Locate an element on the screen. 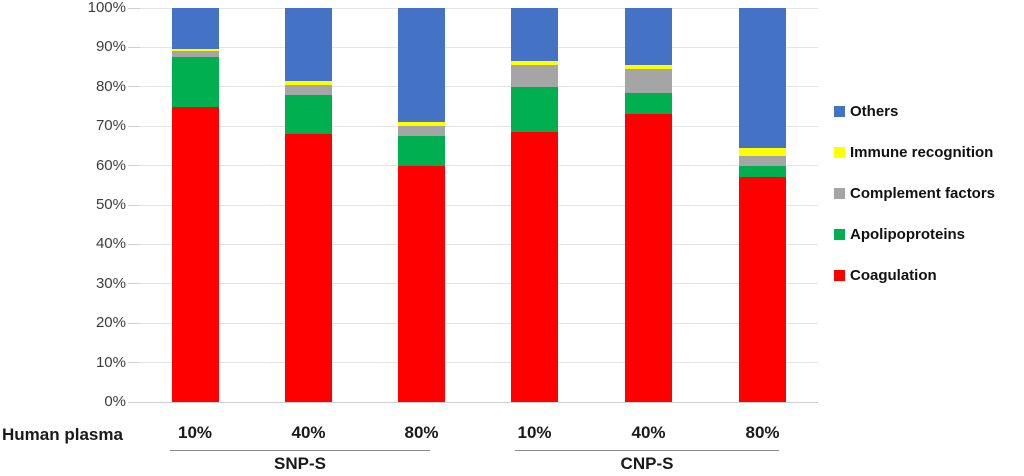 Image resolution: width=1024 pixels, height=476 pixels. legend-label: Coagulation is located at coordinates (893, 275).